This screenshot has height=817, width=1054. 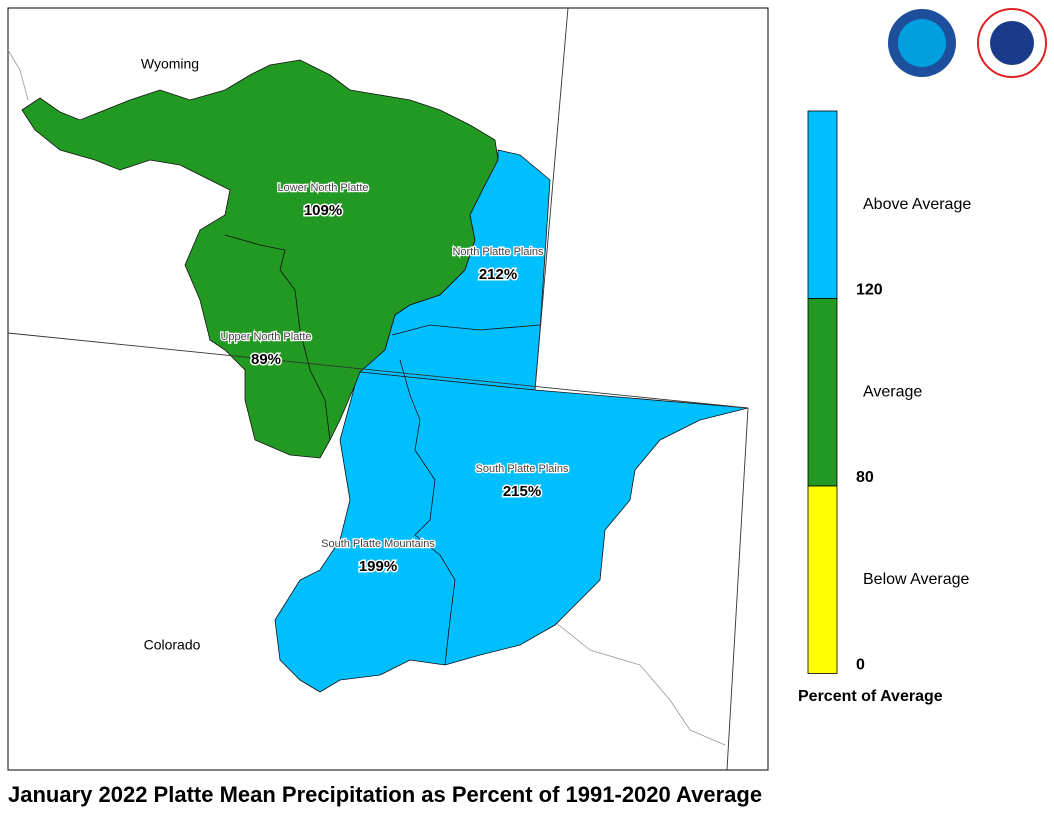 What do you see at coordinates (266, 359) in the screenshot?
I see `region-percent: 89%` at bounding box center [266, 359].